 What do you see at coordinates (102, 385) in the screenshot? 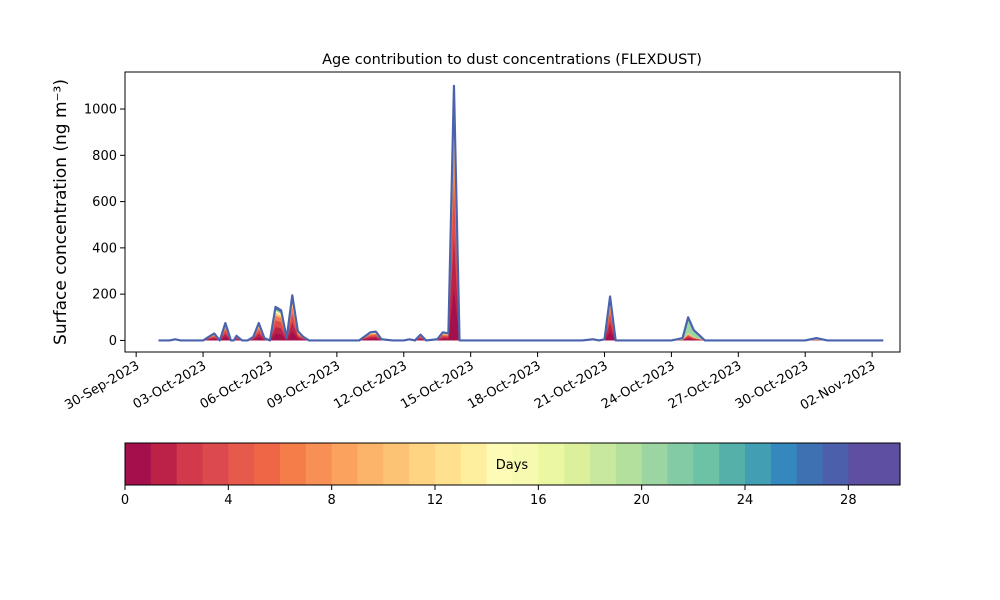
I see `x-tick-label: 30-Sep-2023` at bounding box center [102, 385].